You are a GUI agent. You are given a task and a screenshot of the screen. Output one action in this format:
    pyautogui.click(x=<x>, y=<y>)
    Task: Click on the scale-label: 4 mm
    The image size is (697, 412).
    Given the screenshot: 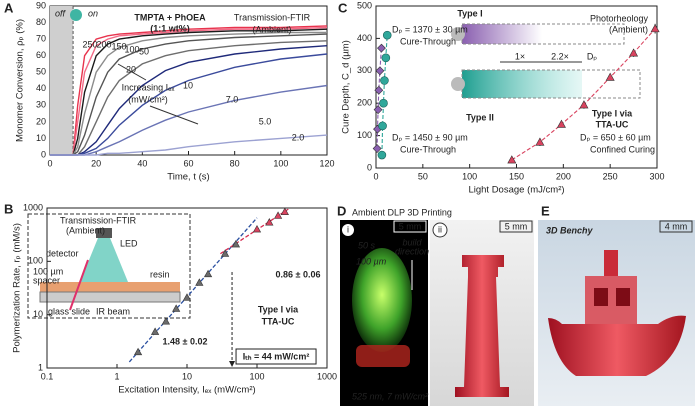 What is the action you would take?
    pyautogui.click(x=676, y=226)
    